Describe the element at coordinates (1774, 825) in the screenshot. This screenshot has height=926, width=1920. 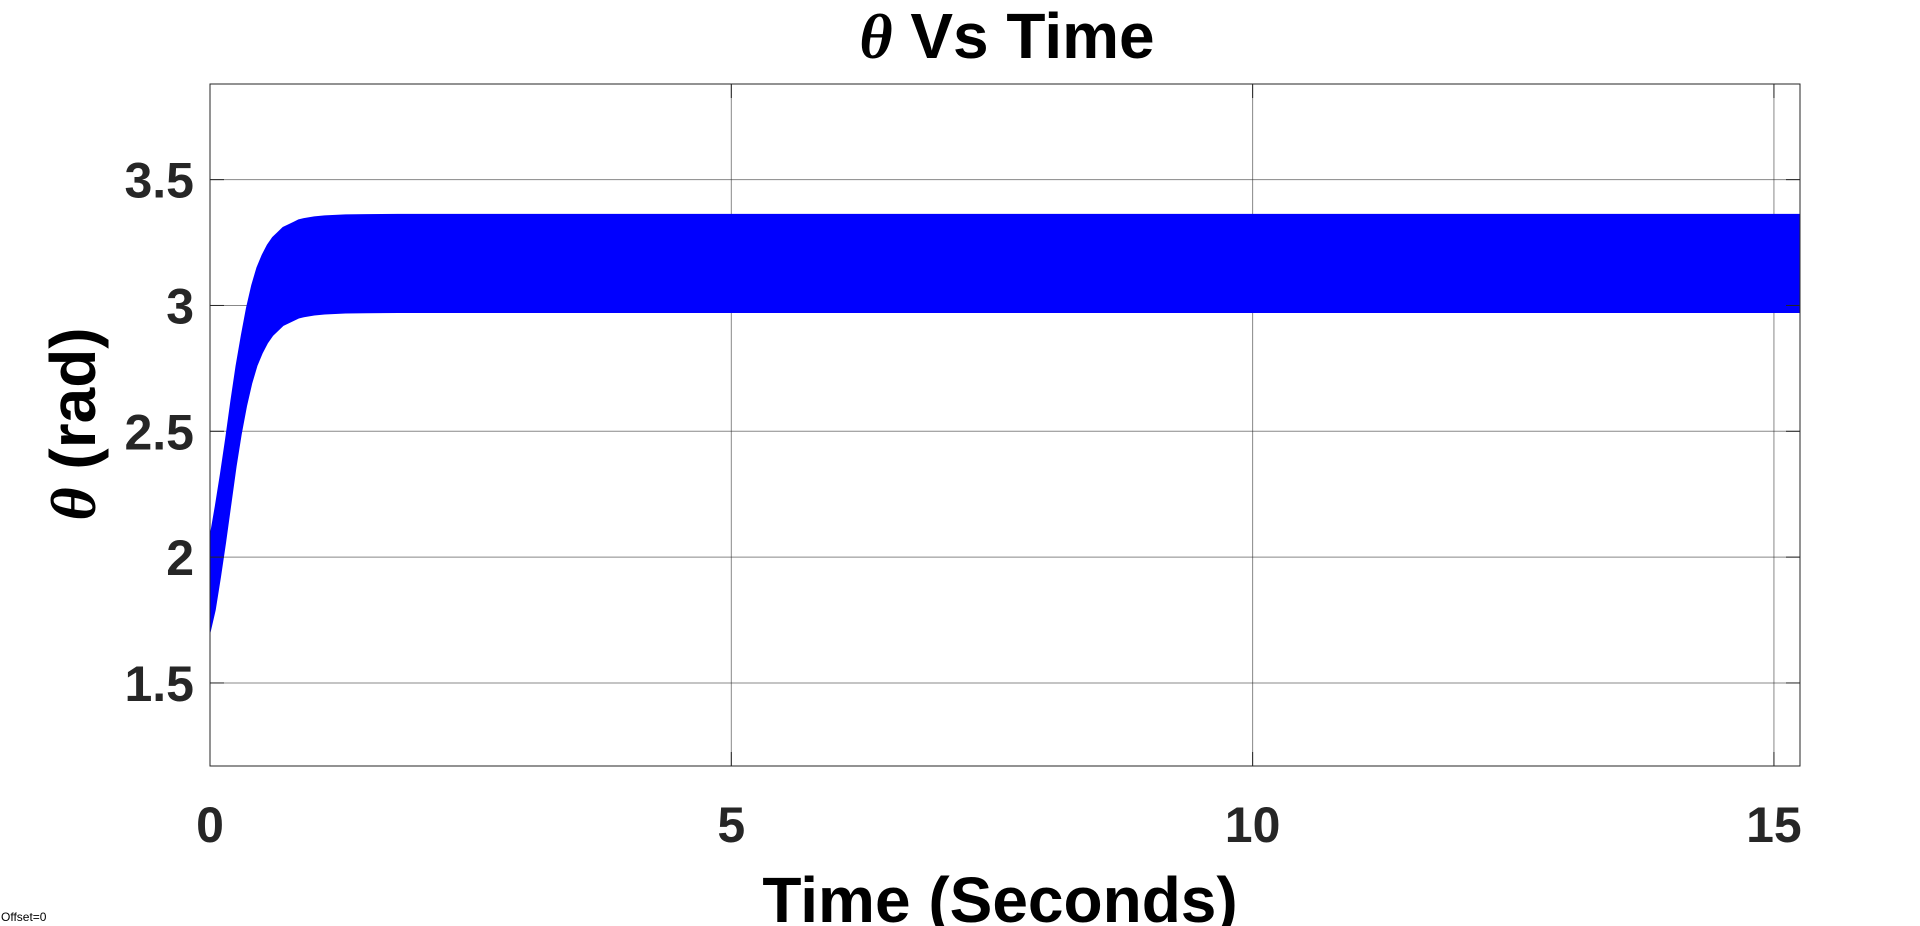
I see `x-tick-label: 15` at that location.